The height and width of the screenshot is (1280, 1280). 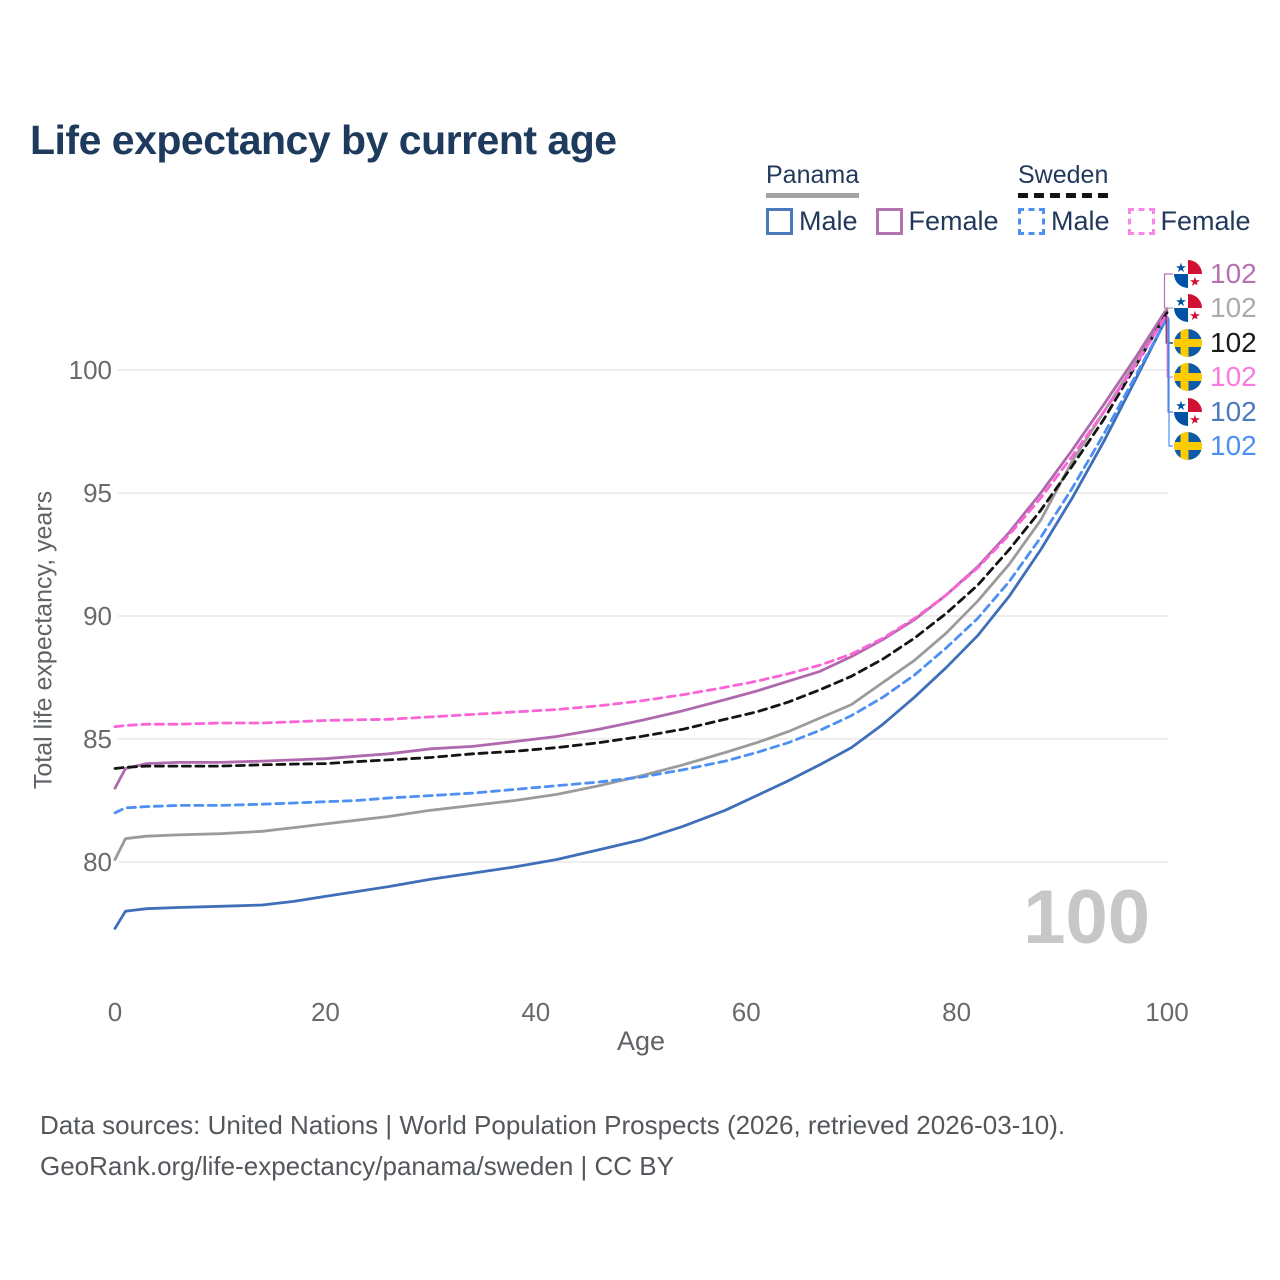 I want to click on legend-swatch-panama-female, so click(x=889, y=221).